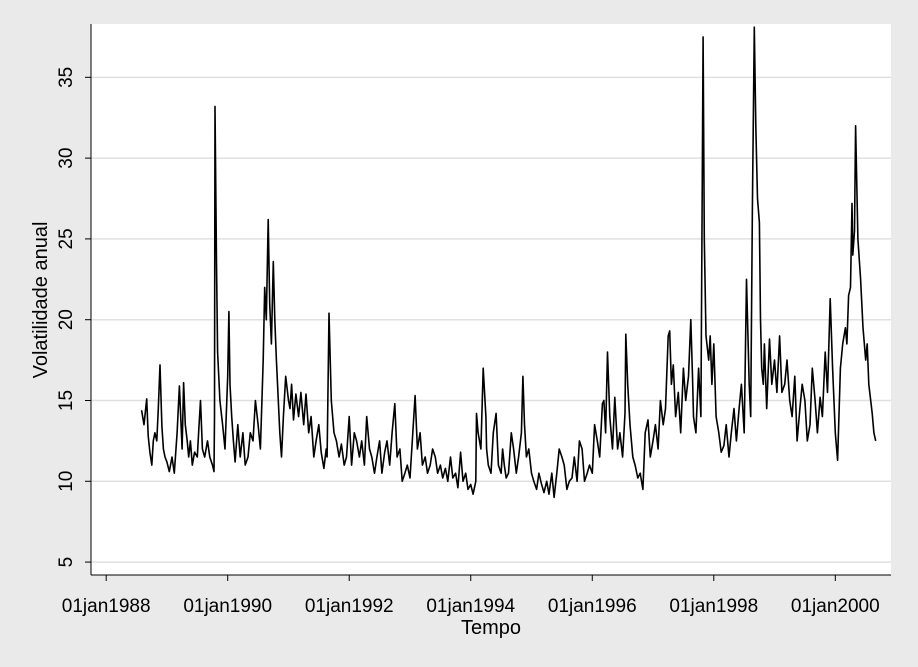  Describe the element at coordinates (66, 400) in the screenshot. I see `y-tick-label: 15` at that location.